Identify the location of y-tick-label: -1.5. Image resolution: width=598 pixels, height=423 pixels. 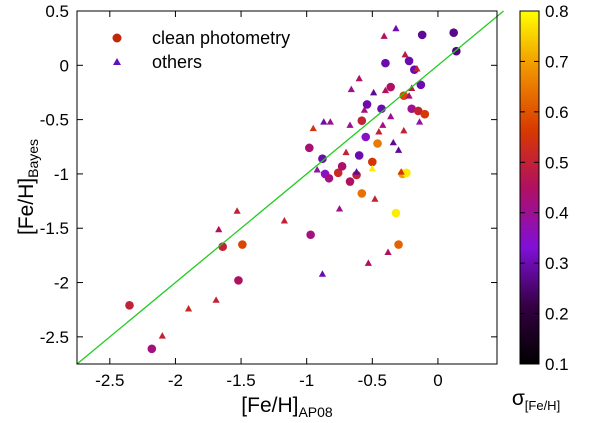
(54, 228).